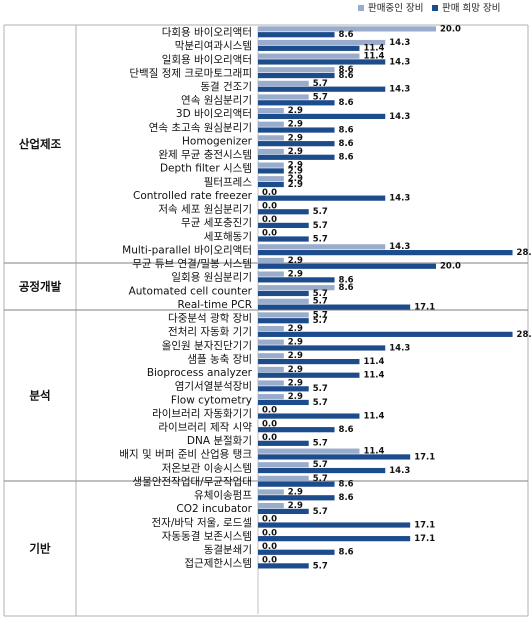  Describe the element at coordinates (215, 305) in the screenshot. I see `category-label: Real-time PCR` at that location.